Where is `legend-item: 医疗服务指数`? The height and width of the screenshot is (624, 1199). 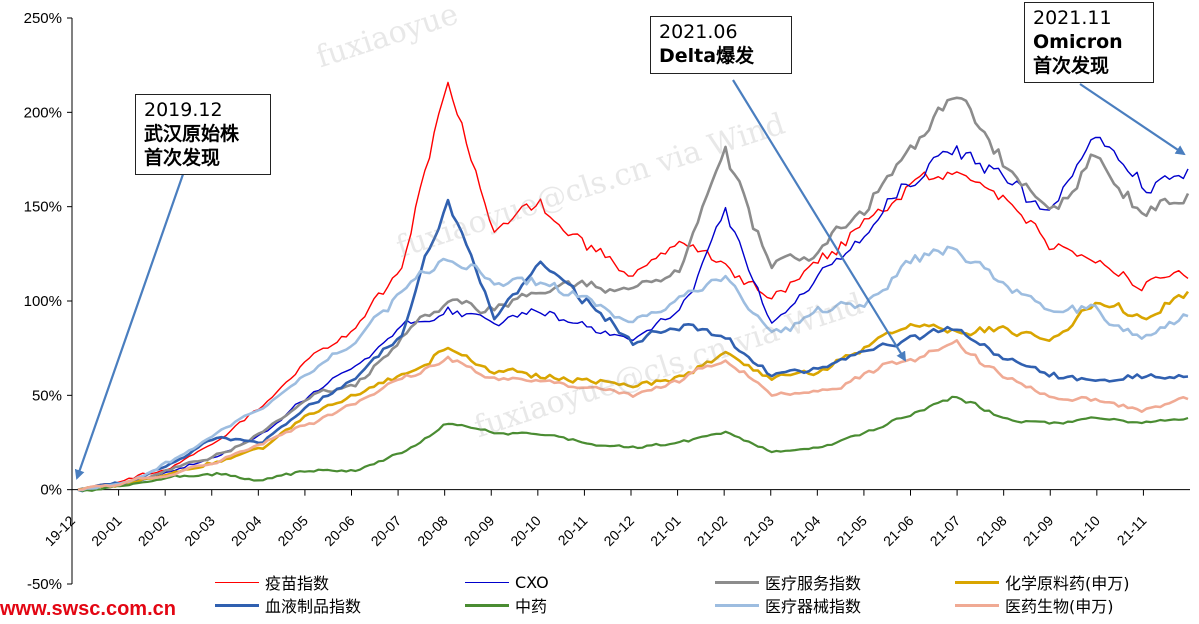
legend-item: 医疗服务指数 is located at coordinates (788, 582).